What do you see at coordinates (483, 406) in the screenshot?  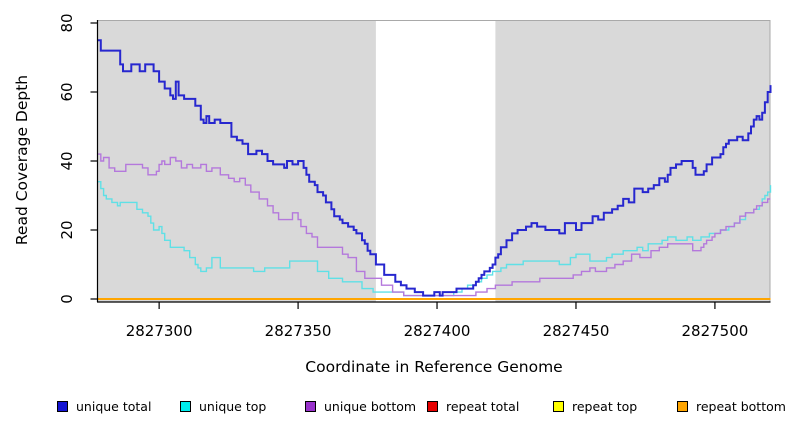 I see `legend-label: repeat total` at bounding box center [483, 406].